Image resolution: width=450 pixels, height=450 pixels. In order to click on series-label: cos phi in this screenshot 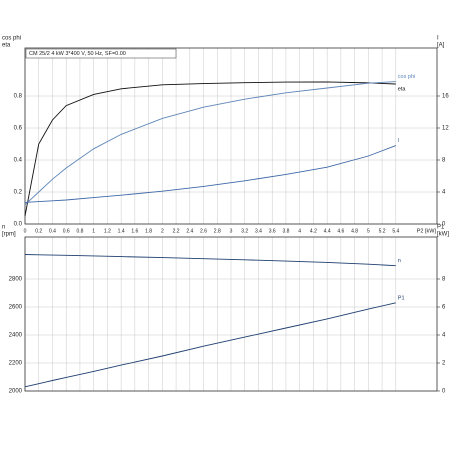, I will do `click(406, 77)`.